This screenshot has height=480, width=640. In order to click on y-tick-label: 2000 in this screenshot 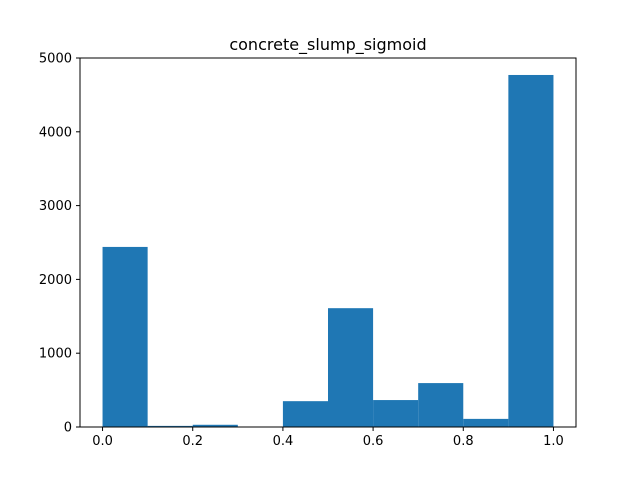, I will do `click(55, 280)`.